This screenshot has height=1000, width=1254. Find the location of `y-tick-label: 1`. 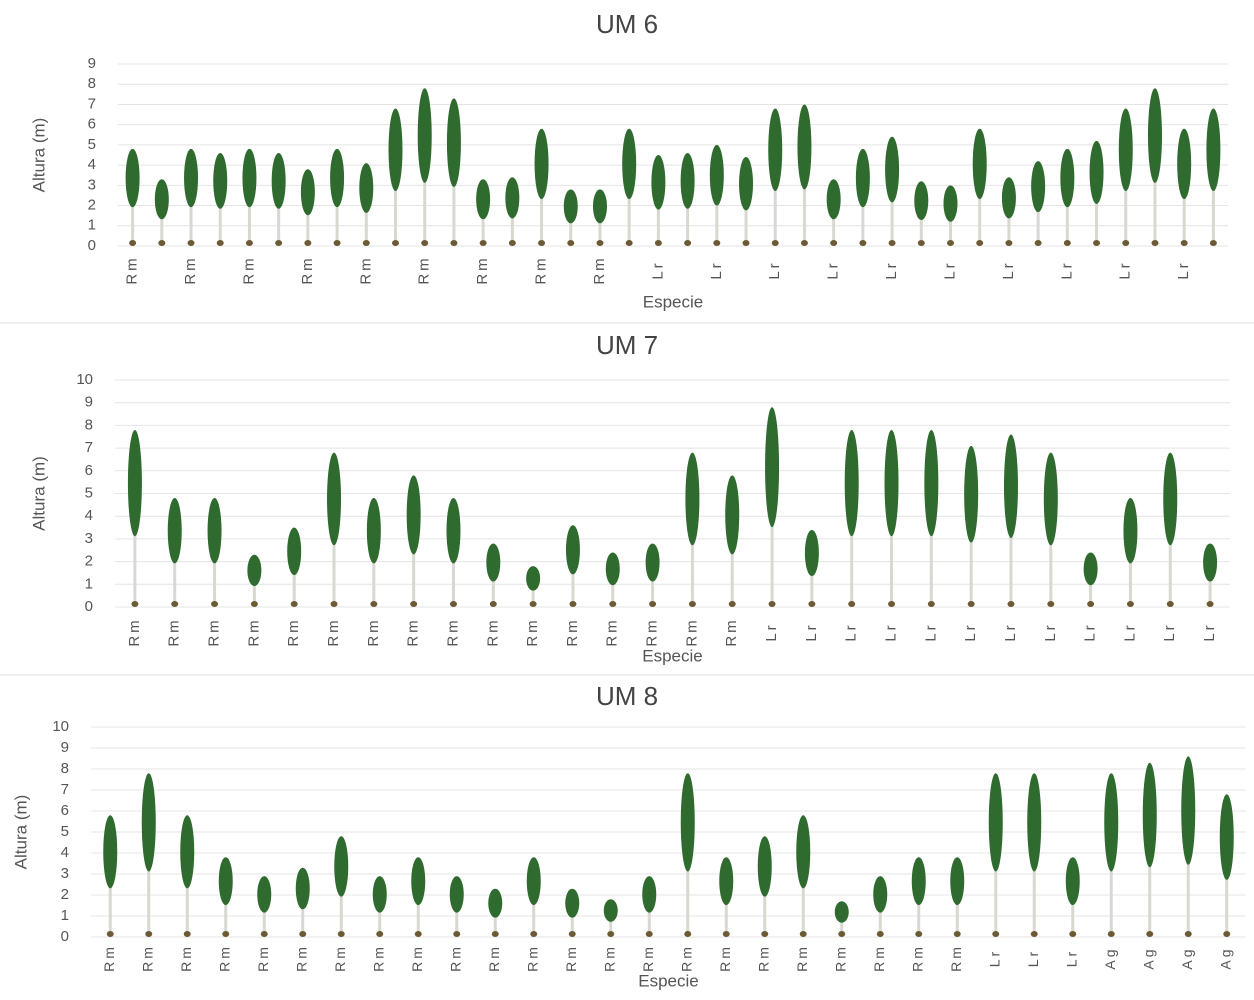

y-tick-label: 1 is located at coordinates (92, 225).